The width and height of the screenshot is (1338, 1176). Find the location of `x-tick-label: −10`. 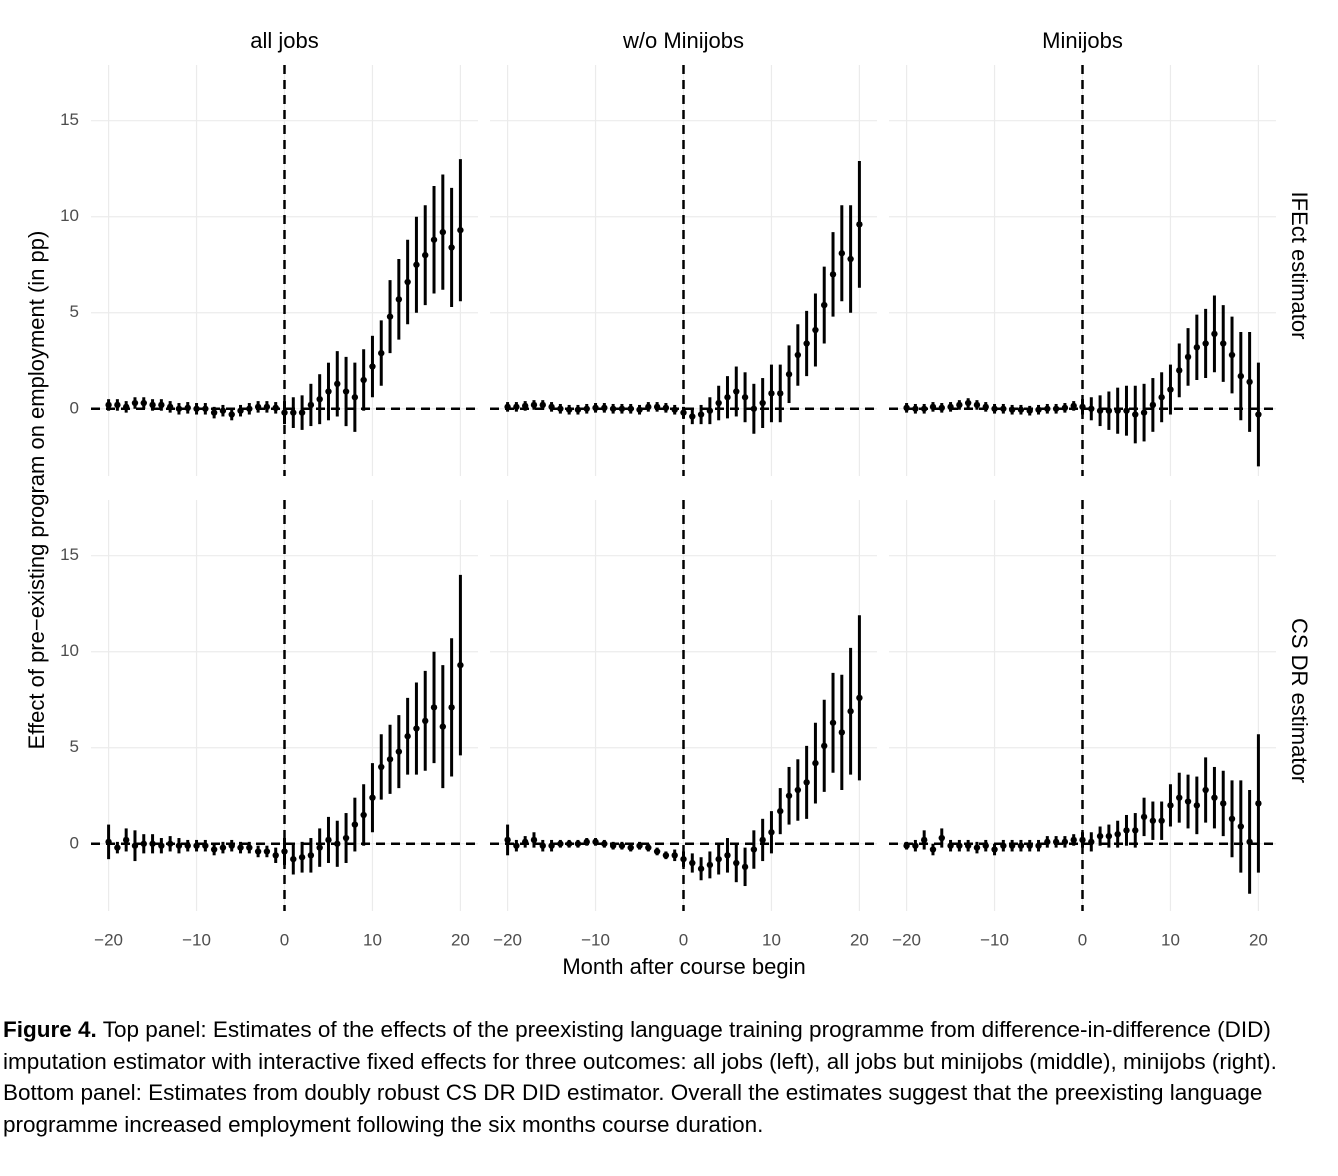

x-tick-label: −10 is located at coordinates (595, 939).